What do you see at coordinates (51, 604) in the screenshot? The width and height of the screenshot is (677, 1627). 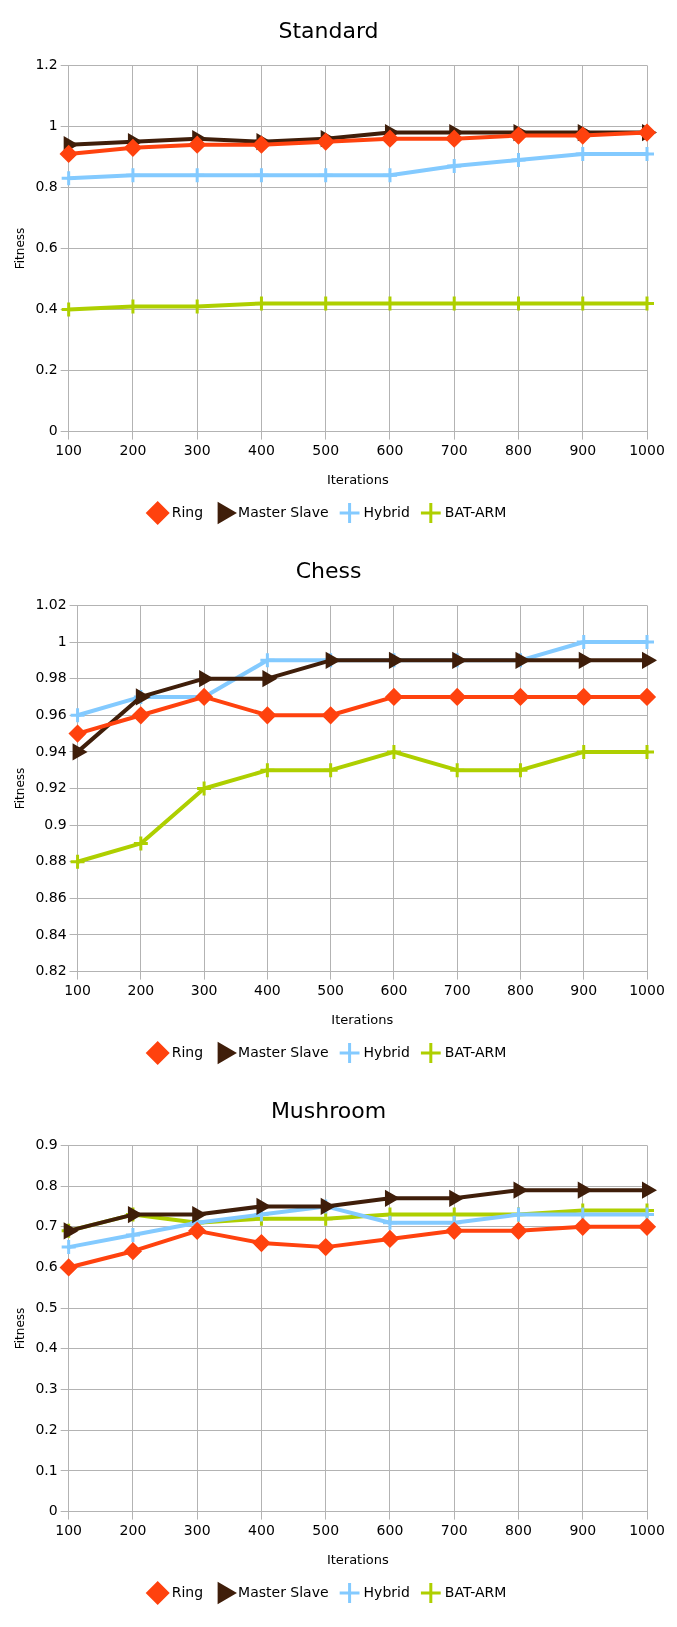 I see `y-tick-label: 1.02` at bounding box center [51, 604].